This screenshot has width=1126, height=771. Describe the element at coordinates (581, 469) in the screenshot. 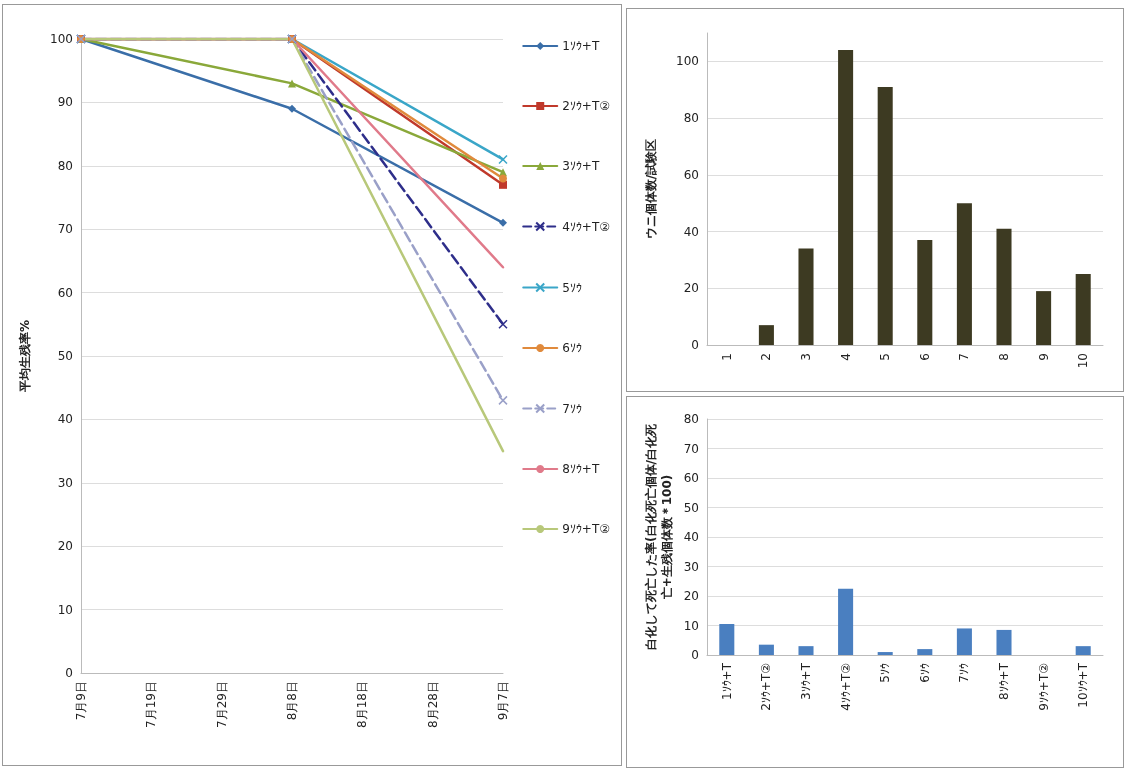

I see `legend-label: 8ｿｳ+T` at that location.